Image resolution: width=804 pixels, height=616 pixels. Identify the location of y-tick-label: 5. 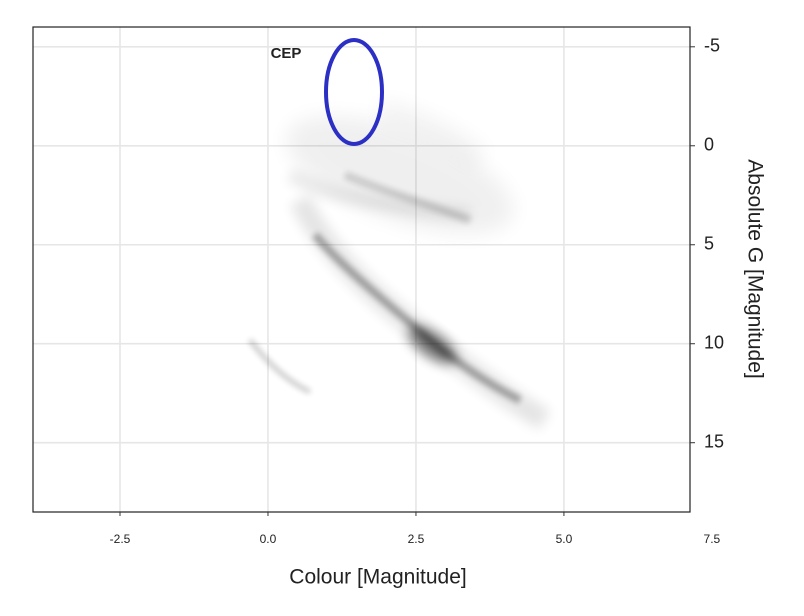
(709, 244).